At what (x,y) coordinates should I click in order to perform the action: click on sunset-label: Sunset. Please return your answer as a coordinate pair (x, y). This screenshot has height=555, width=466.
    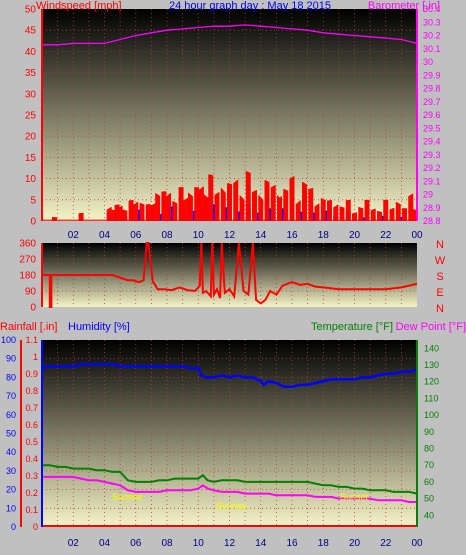
    Looking at the image, I should click on (354, 497).